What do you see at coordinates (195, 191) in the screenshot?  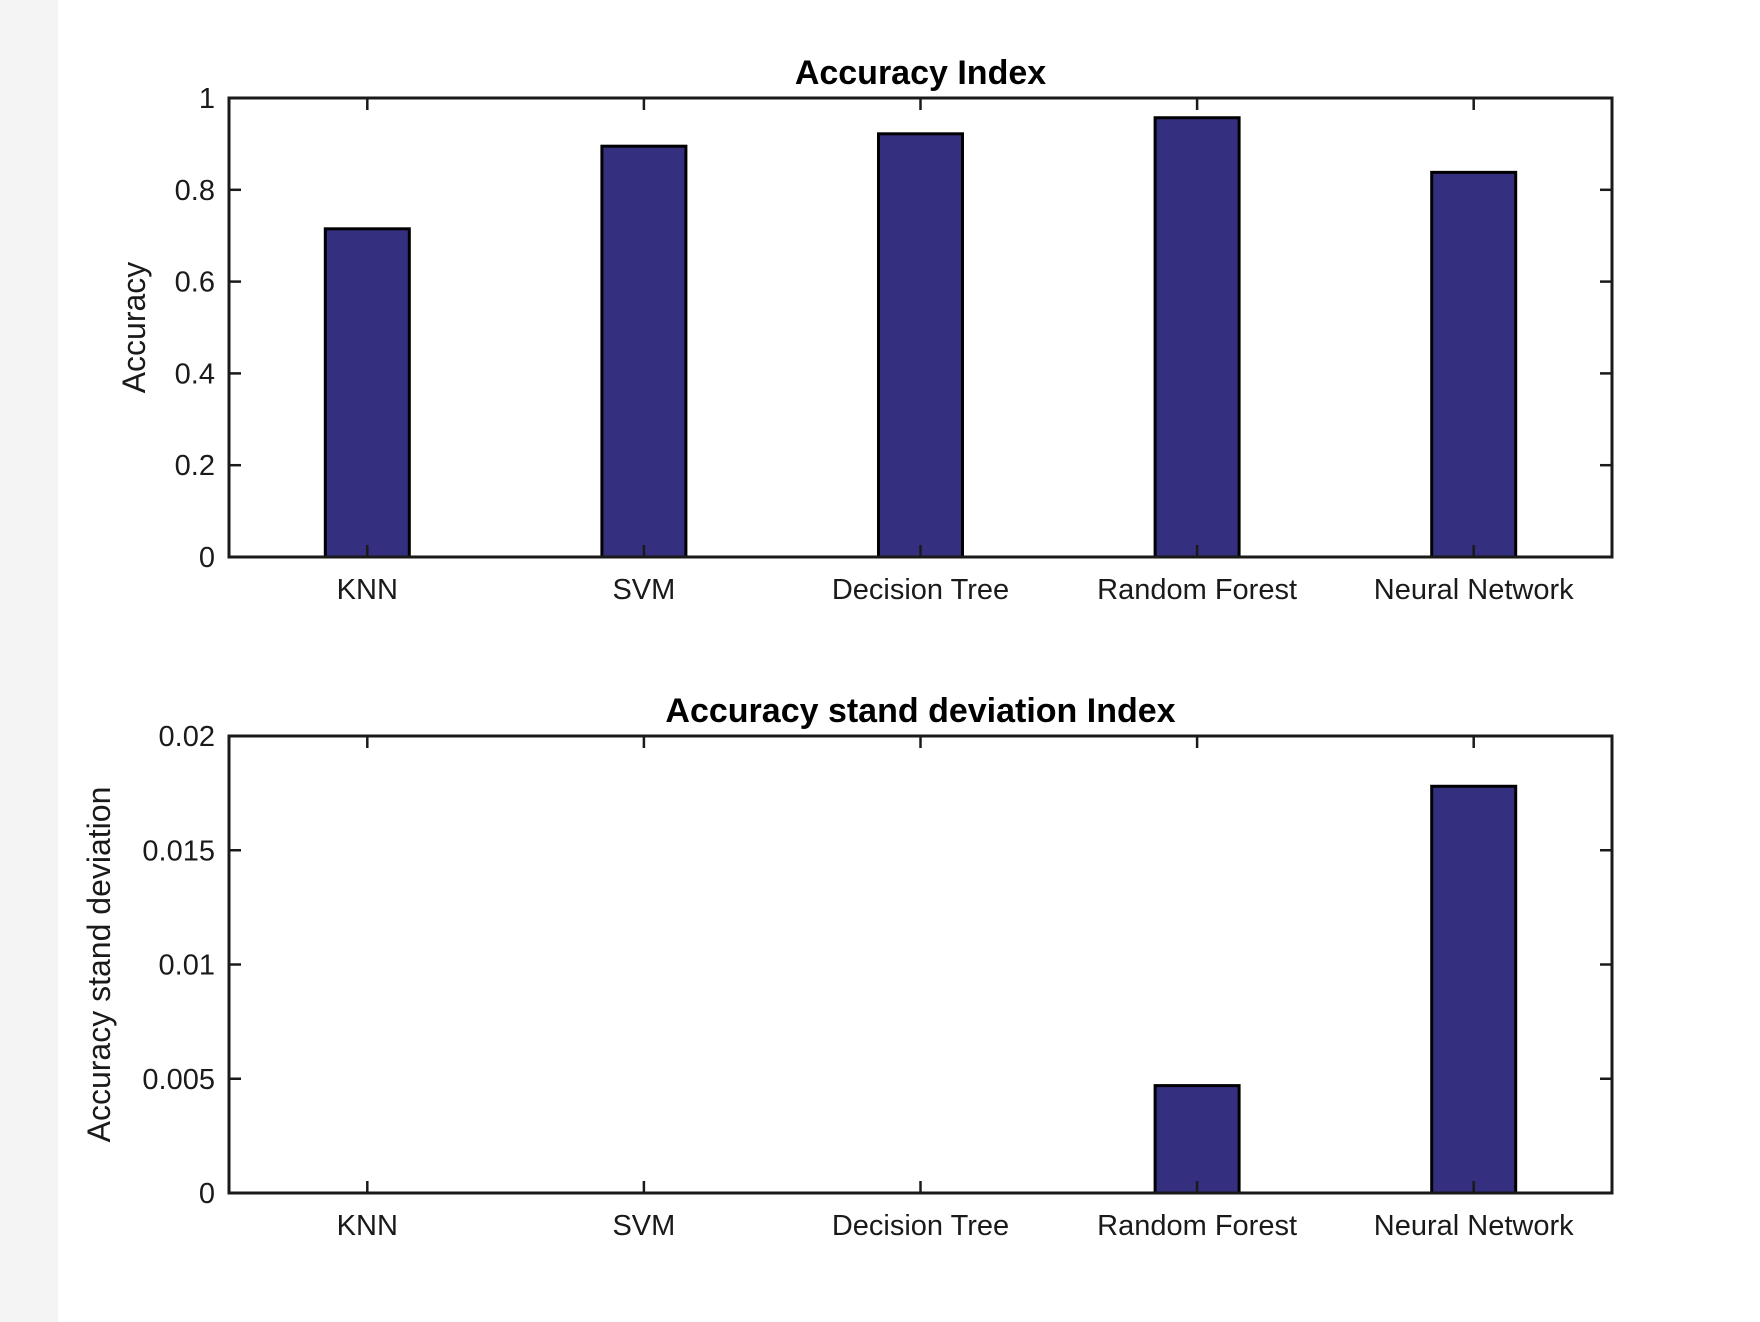 I see `y-tick-label: 0.8` at bounding box center [195, 191].